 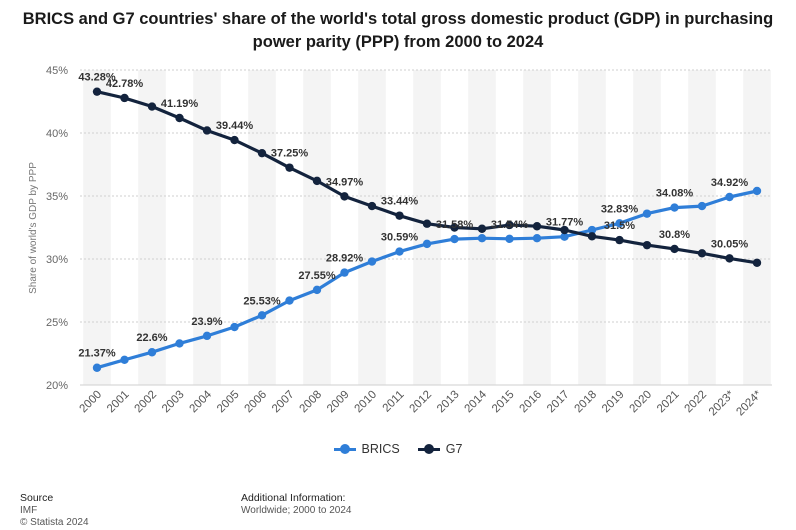 I want to click on x-tick-label: 2006, so click(x=256, y=402).